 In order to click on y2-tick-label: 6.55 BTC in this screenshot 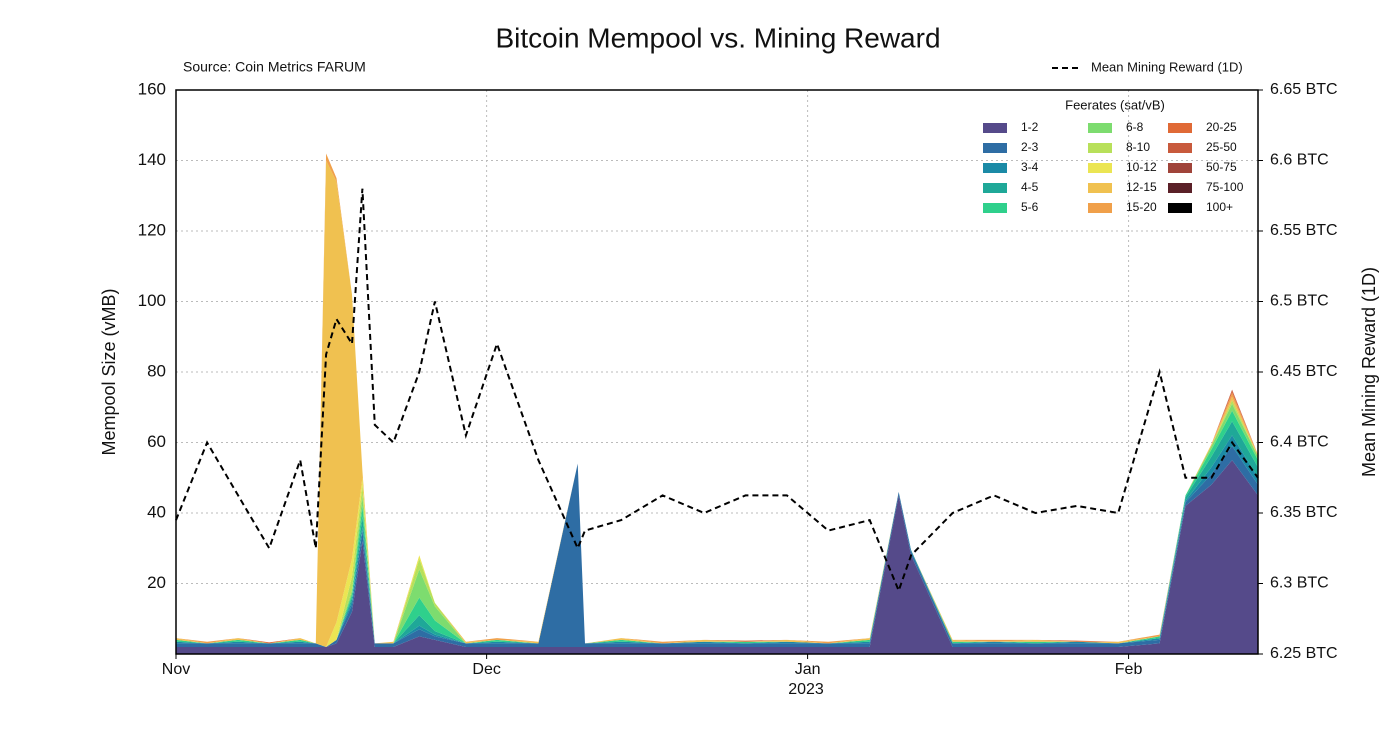, I will do `click(1304, 230)`.